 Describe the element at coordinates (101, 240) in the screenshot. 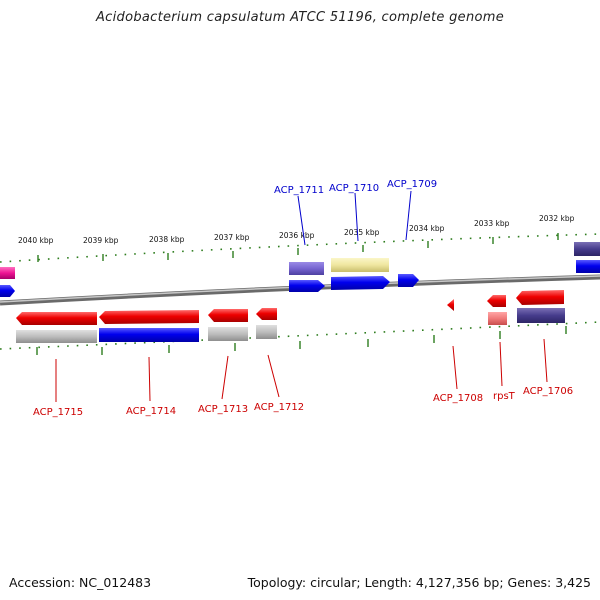

I see `kbp-label: 2039 kbp` at that location.